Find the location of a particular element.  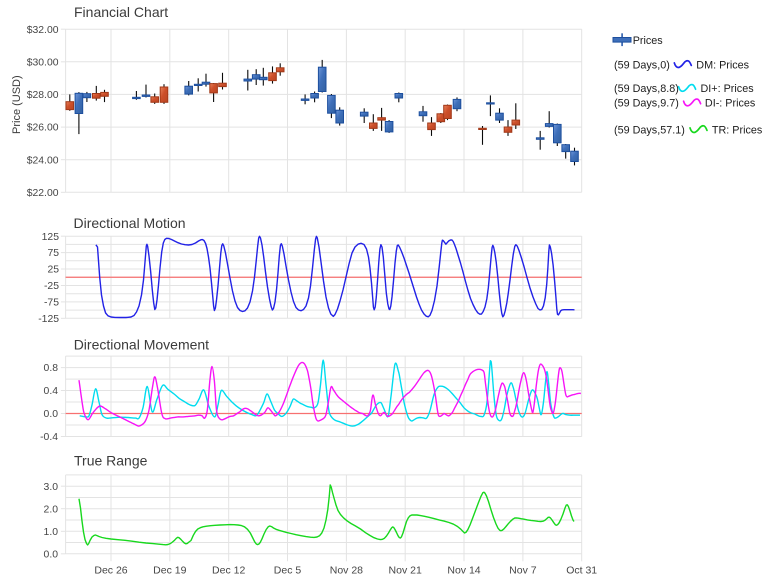

svg-text: Dec 26 is located at coordinates (110, 571).